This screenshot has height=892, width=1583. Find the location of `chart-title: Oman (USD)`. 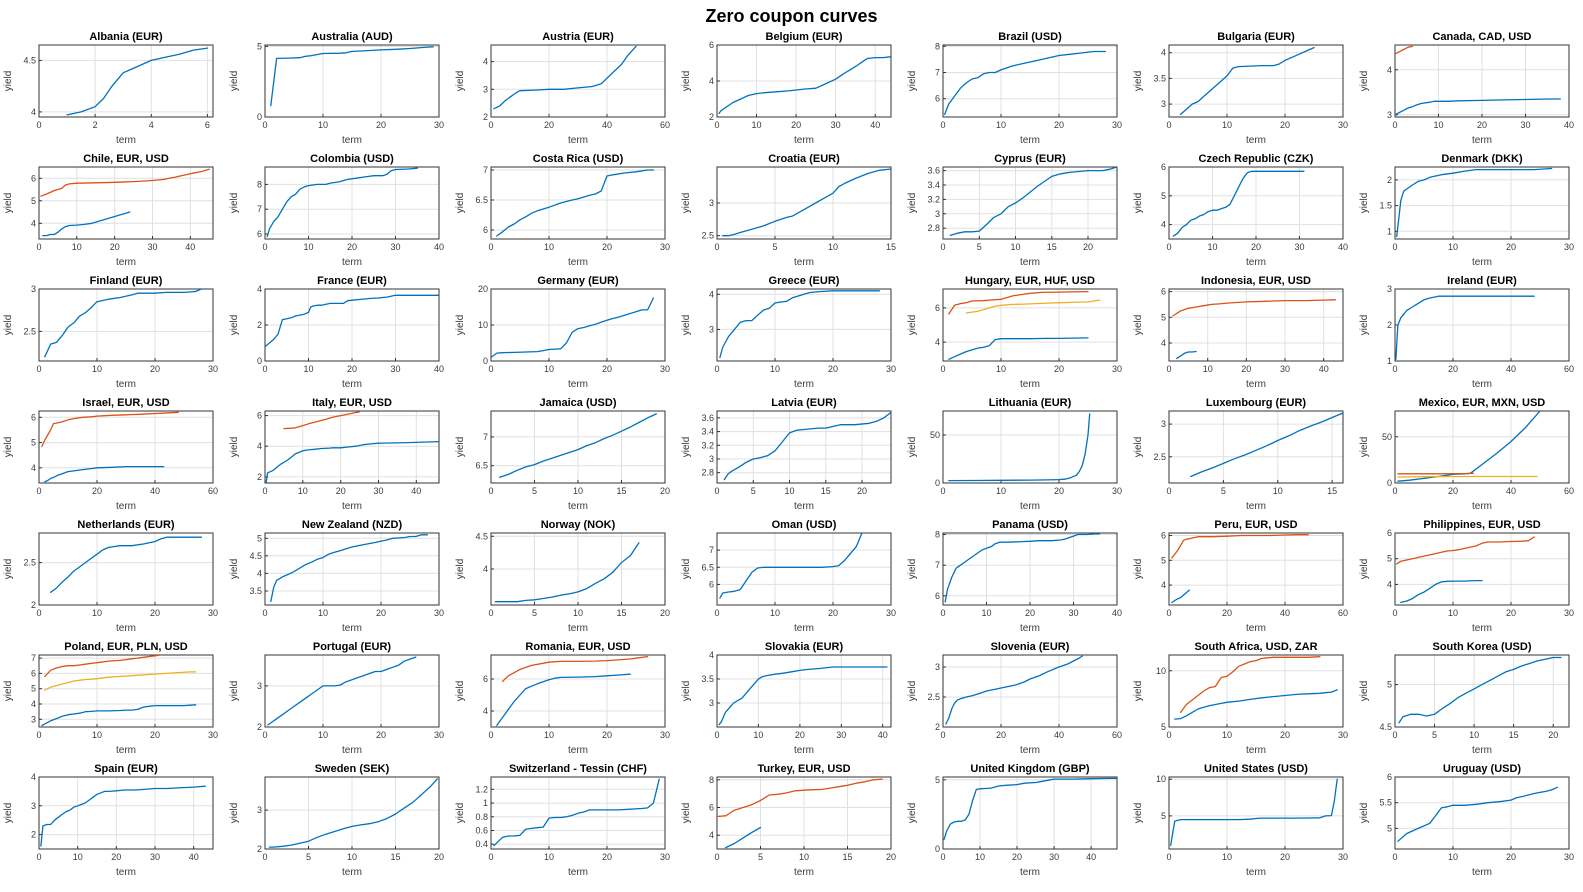

chart-title: Oman (USD) is located at coordinates (804, 525).